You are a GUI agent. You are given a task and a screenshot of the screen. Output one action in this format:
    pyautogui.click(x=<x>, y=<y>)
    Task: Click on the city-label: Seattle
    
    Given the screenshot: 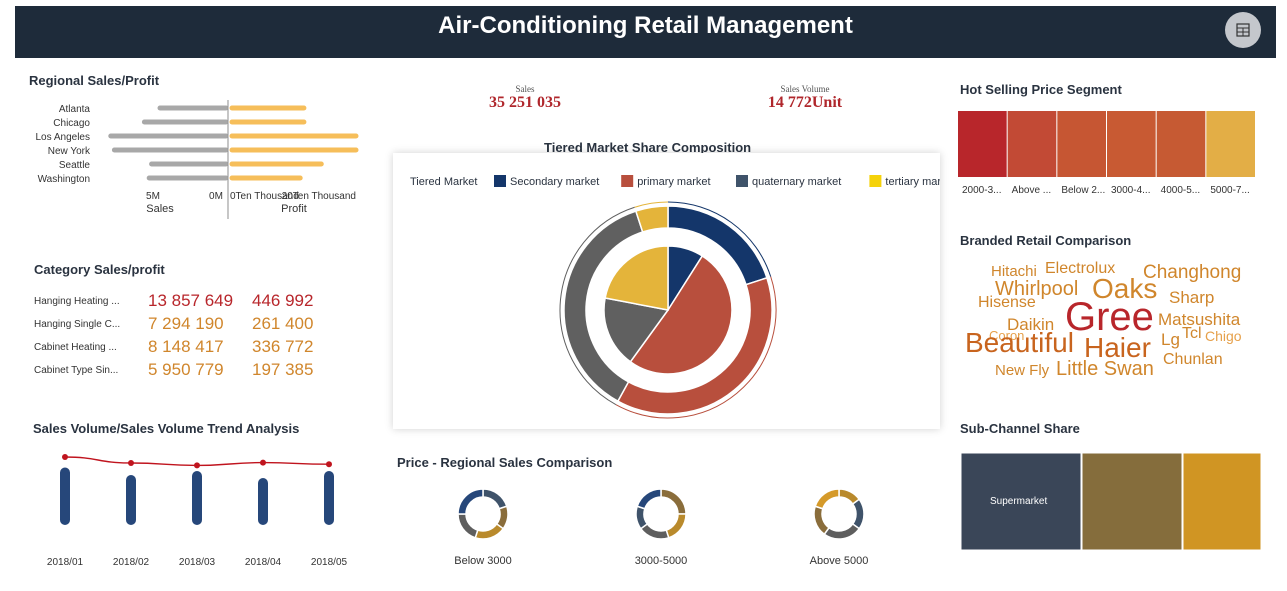 What is the action you would take?
    pyautogui.click(x=75, y=165)
    